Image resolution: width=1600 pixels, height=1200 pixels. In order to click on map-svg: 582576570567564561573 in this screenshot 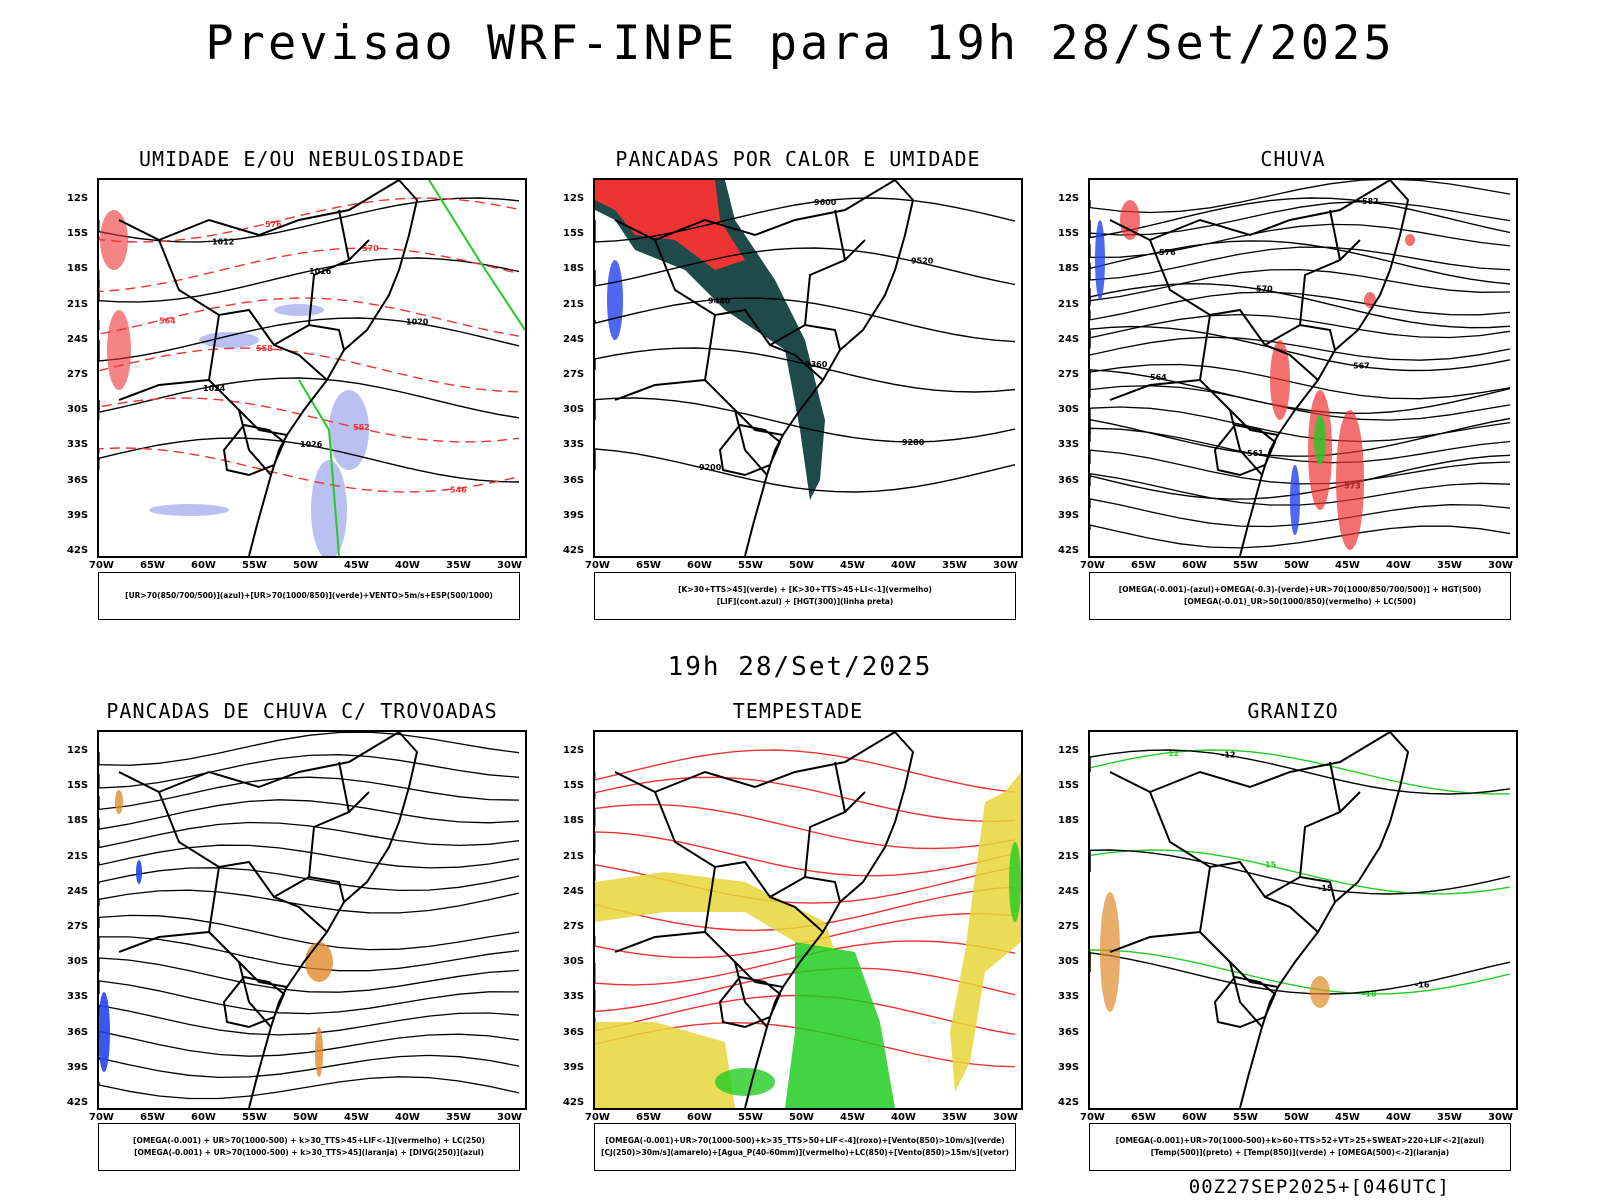, I will do `click(1300, 368)`.